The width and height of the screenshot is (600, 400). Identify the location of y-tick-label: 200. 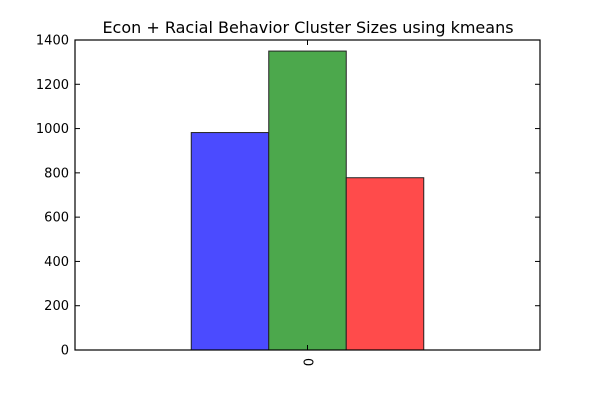
(56, 306).